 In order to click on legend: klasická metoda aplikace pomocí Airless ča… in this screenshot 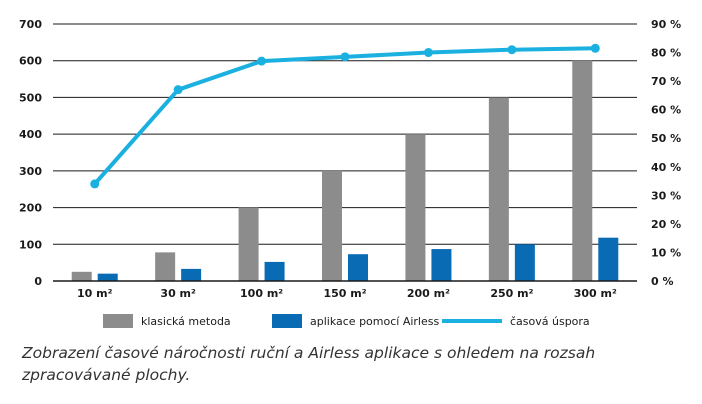, I will do `click(346, 321)`.